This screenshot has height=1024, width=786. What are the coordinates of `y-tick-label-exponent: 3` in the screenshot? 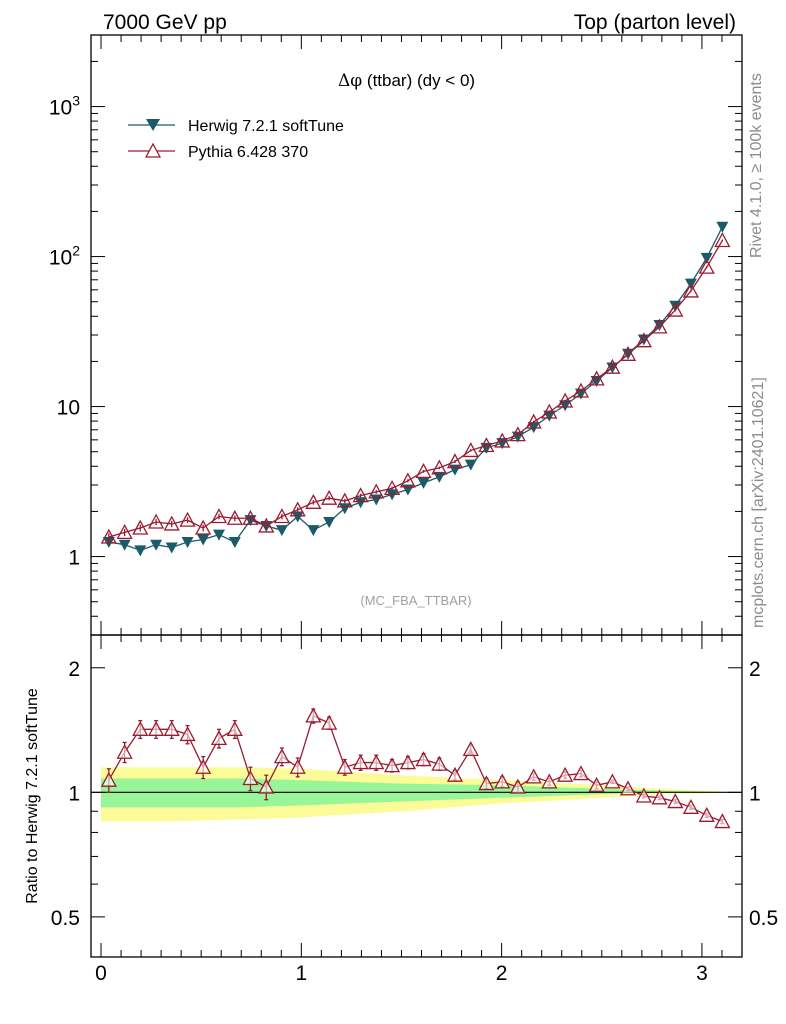 It's located at (76, 101).